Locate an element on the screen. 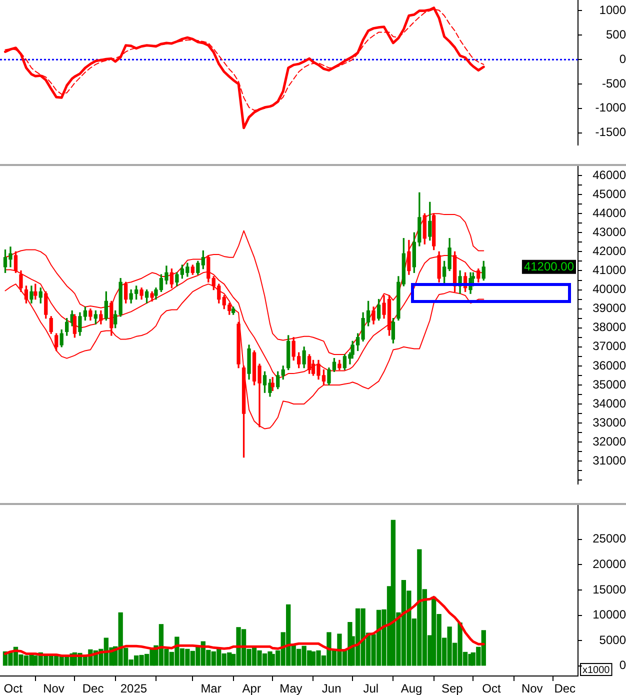 This screenshot has height=695, width=626. y-tick-label: 43000 is located at coordinates (609, 231).